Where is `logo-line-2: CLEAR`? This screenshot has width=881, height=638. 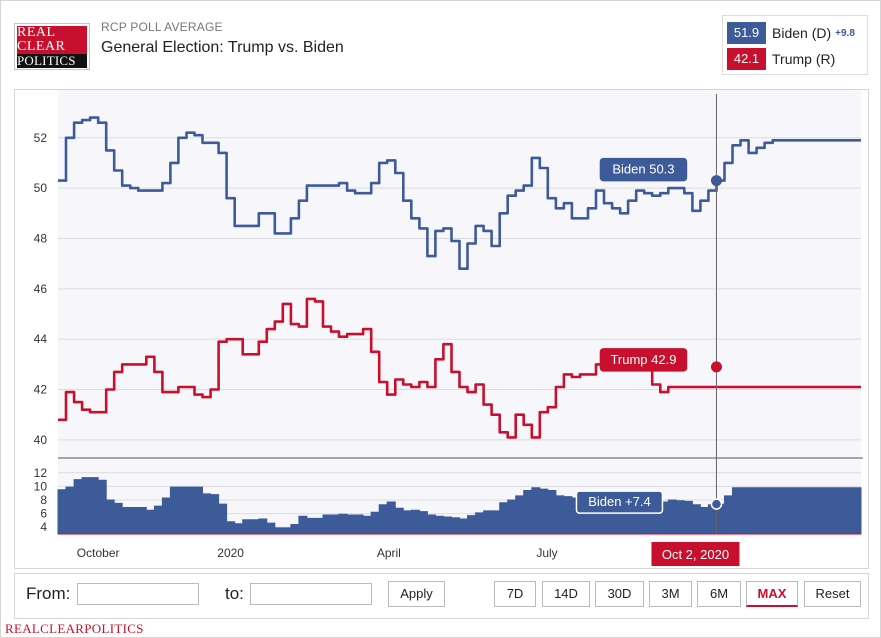 logo-line-2: CLEAR is located at coordinates (52, 47).